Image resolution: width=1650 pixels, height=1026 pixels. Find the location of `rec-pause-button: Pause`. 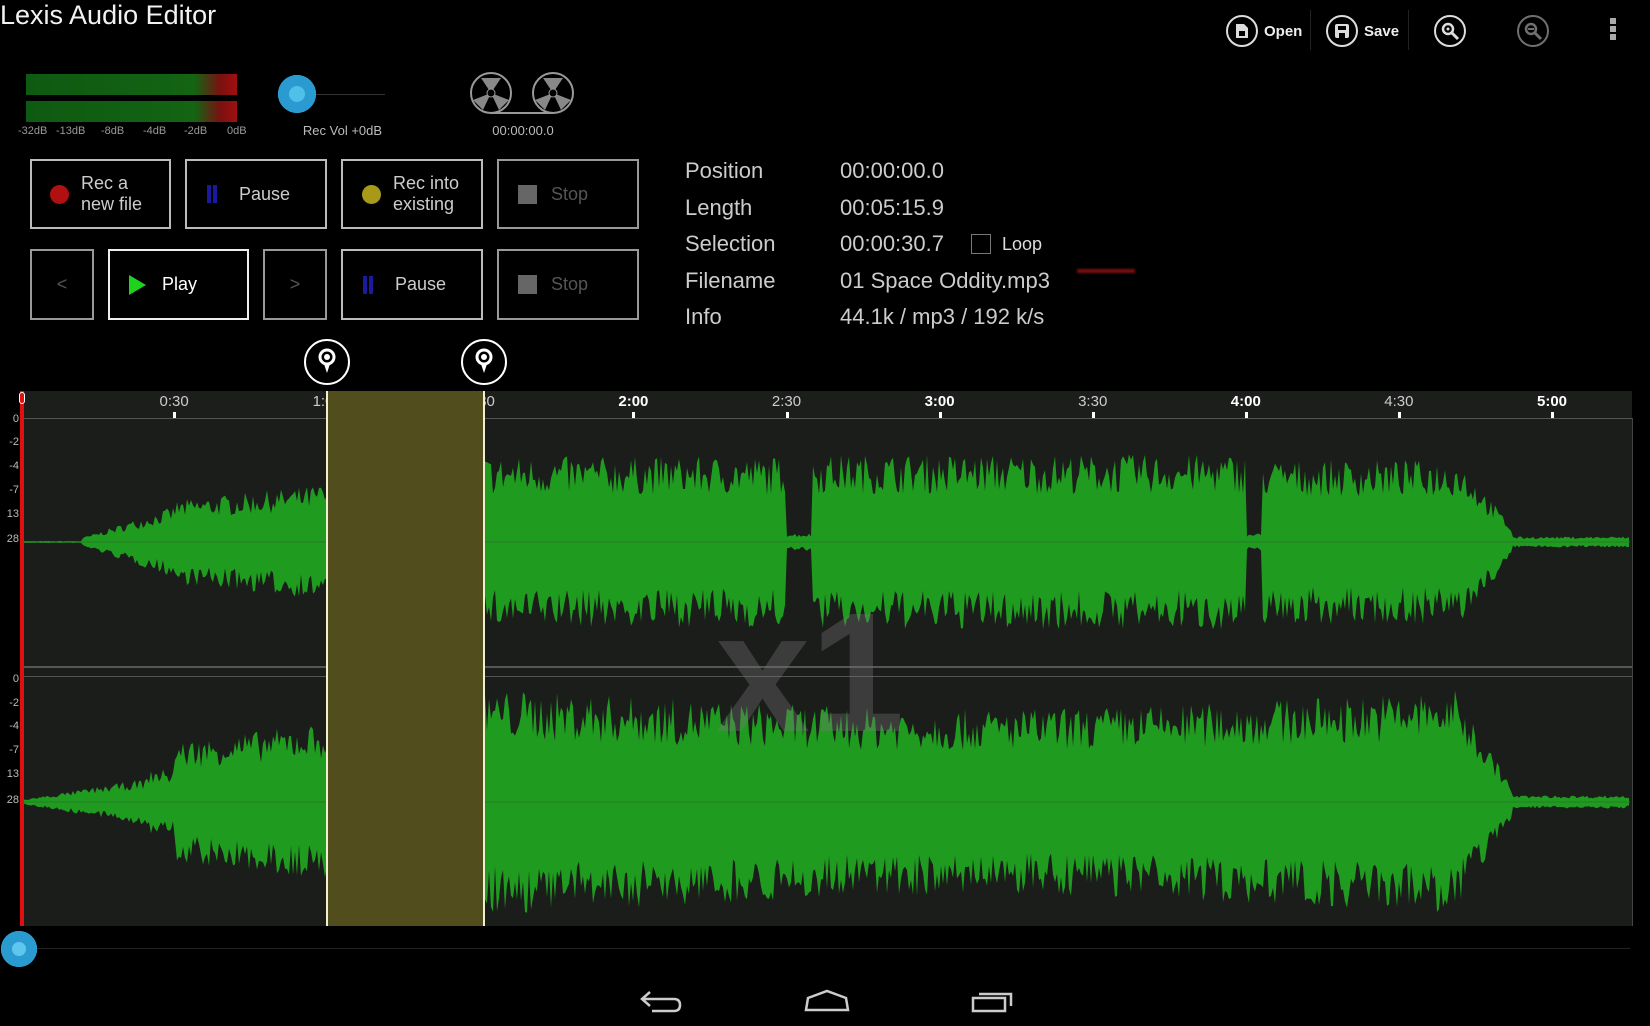

rec-pause-button: Pause is located at coordinates (256, 194).